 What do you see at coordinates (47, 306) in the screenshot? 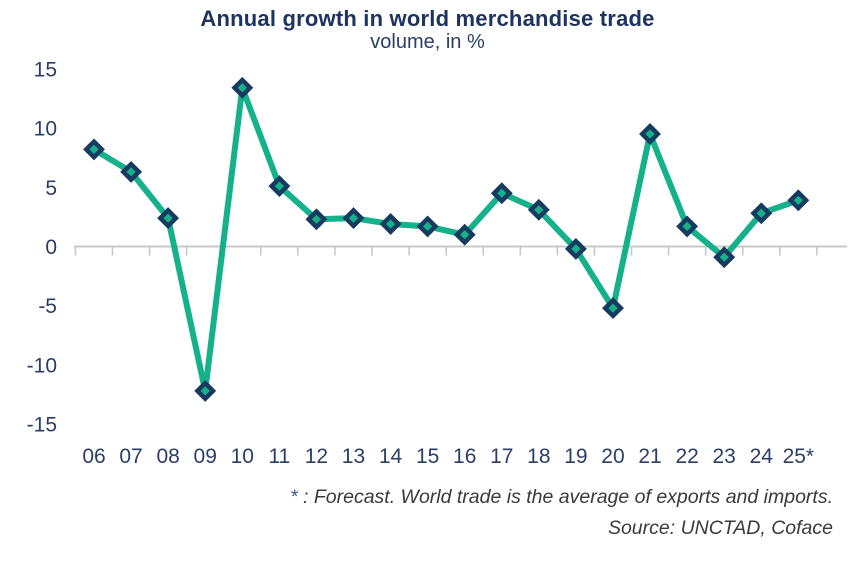
I see `y-tick-label: -5` at bounding box center [47, 306].